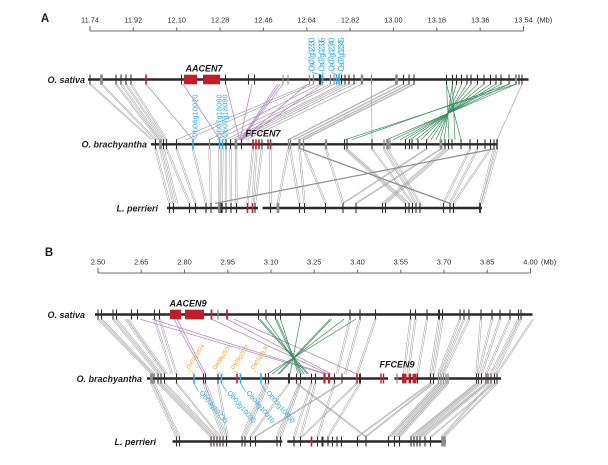  Describe the element at coordinates (312, 54) in the screenshot. I see `svg-text: Os07g02330` at that location.